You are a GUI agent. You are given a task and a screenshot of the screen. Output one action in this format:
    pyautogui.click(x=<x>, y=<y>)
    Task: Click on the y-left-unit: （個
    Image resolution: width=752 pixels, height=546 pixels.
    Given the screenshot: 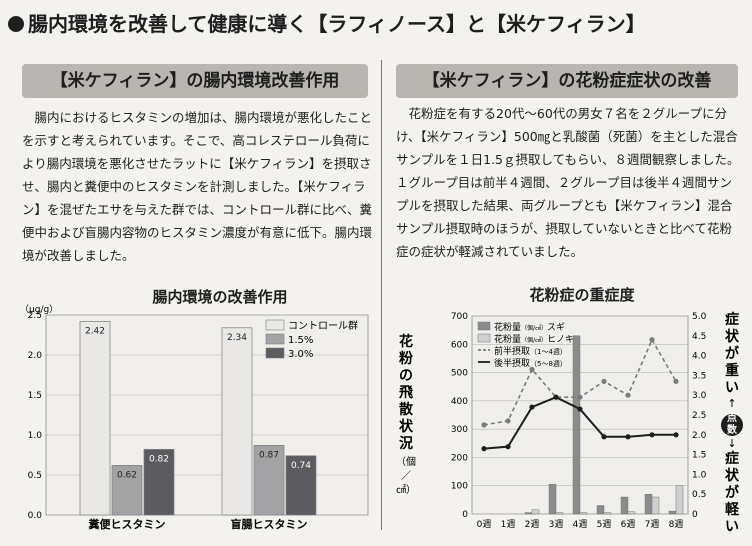 What is the action you would take?
    pyautogui.click(x=406, y=461)
    